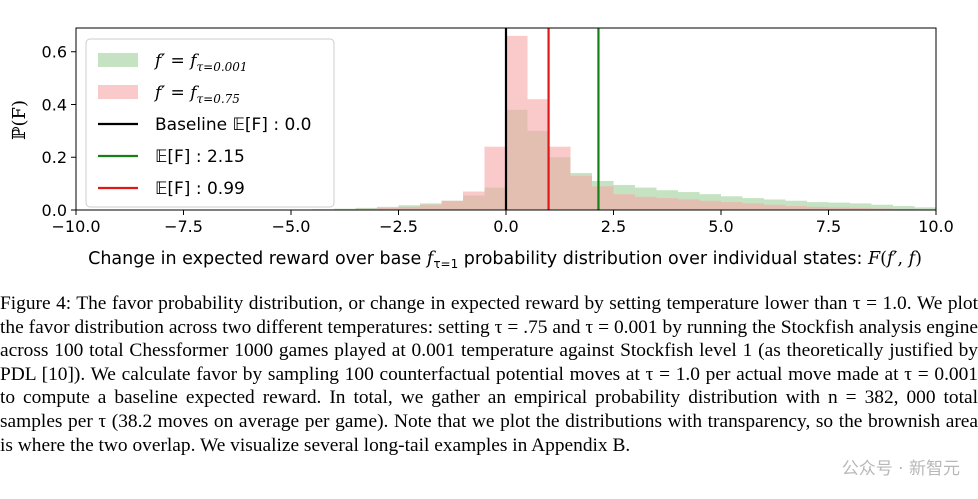 Image resolution: width=978 pixels, height=499 pixels. Describe the element at coordinates (936, 226) in the screenshot. I see `x-tick-label: 10.0` at that location.